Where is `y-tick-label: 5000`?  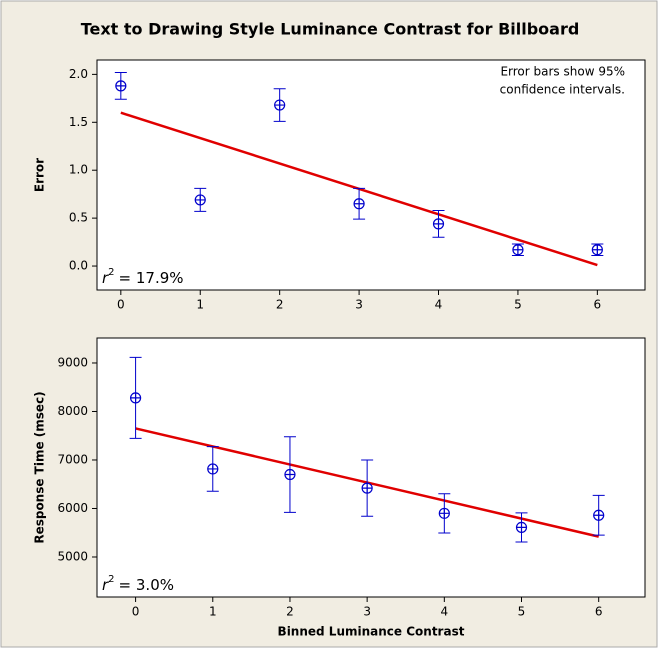 y-tick-label: 5000 is located at coordinates (72, 556).